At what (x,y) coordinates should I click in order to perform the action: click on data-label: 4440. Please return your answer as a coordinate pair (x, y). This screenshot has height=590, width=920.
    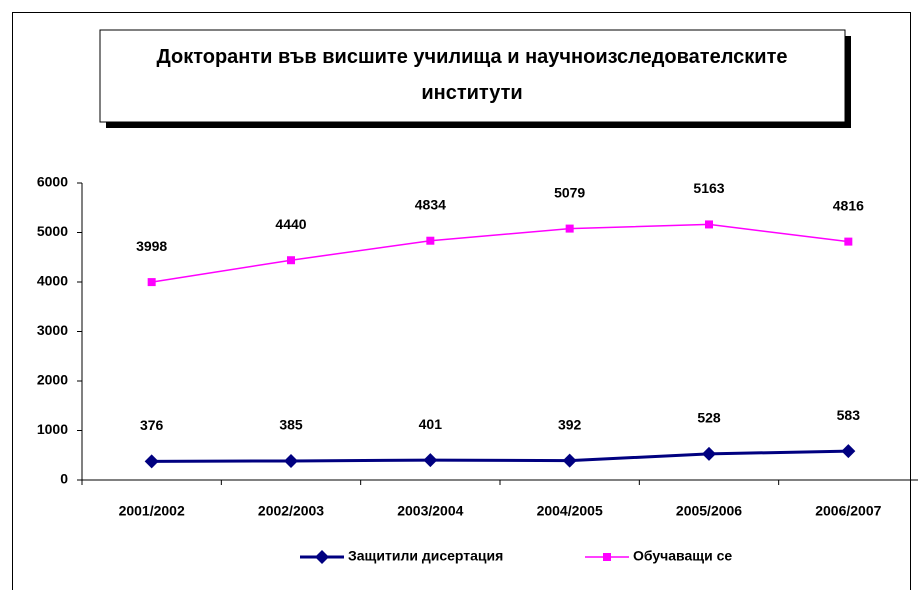
    Looking at the image, I should click on (290, 224).